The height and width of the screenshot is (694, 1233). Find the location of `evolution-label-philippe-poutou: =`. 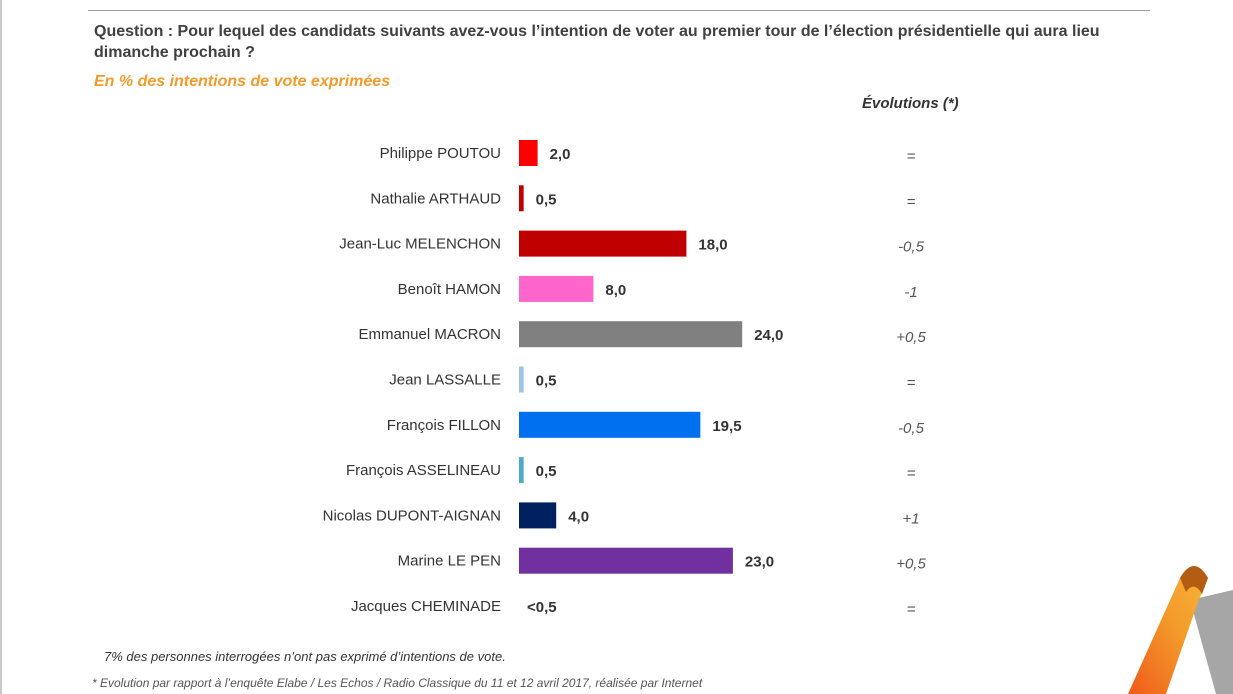

evolution-label-philippe-poutou: = is located at coordinates (911, 156).